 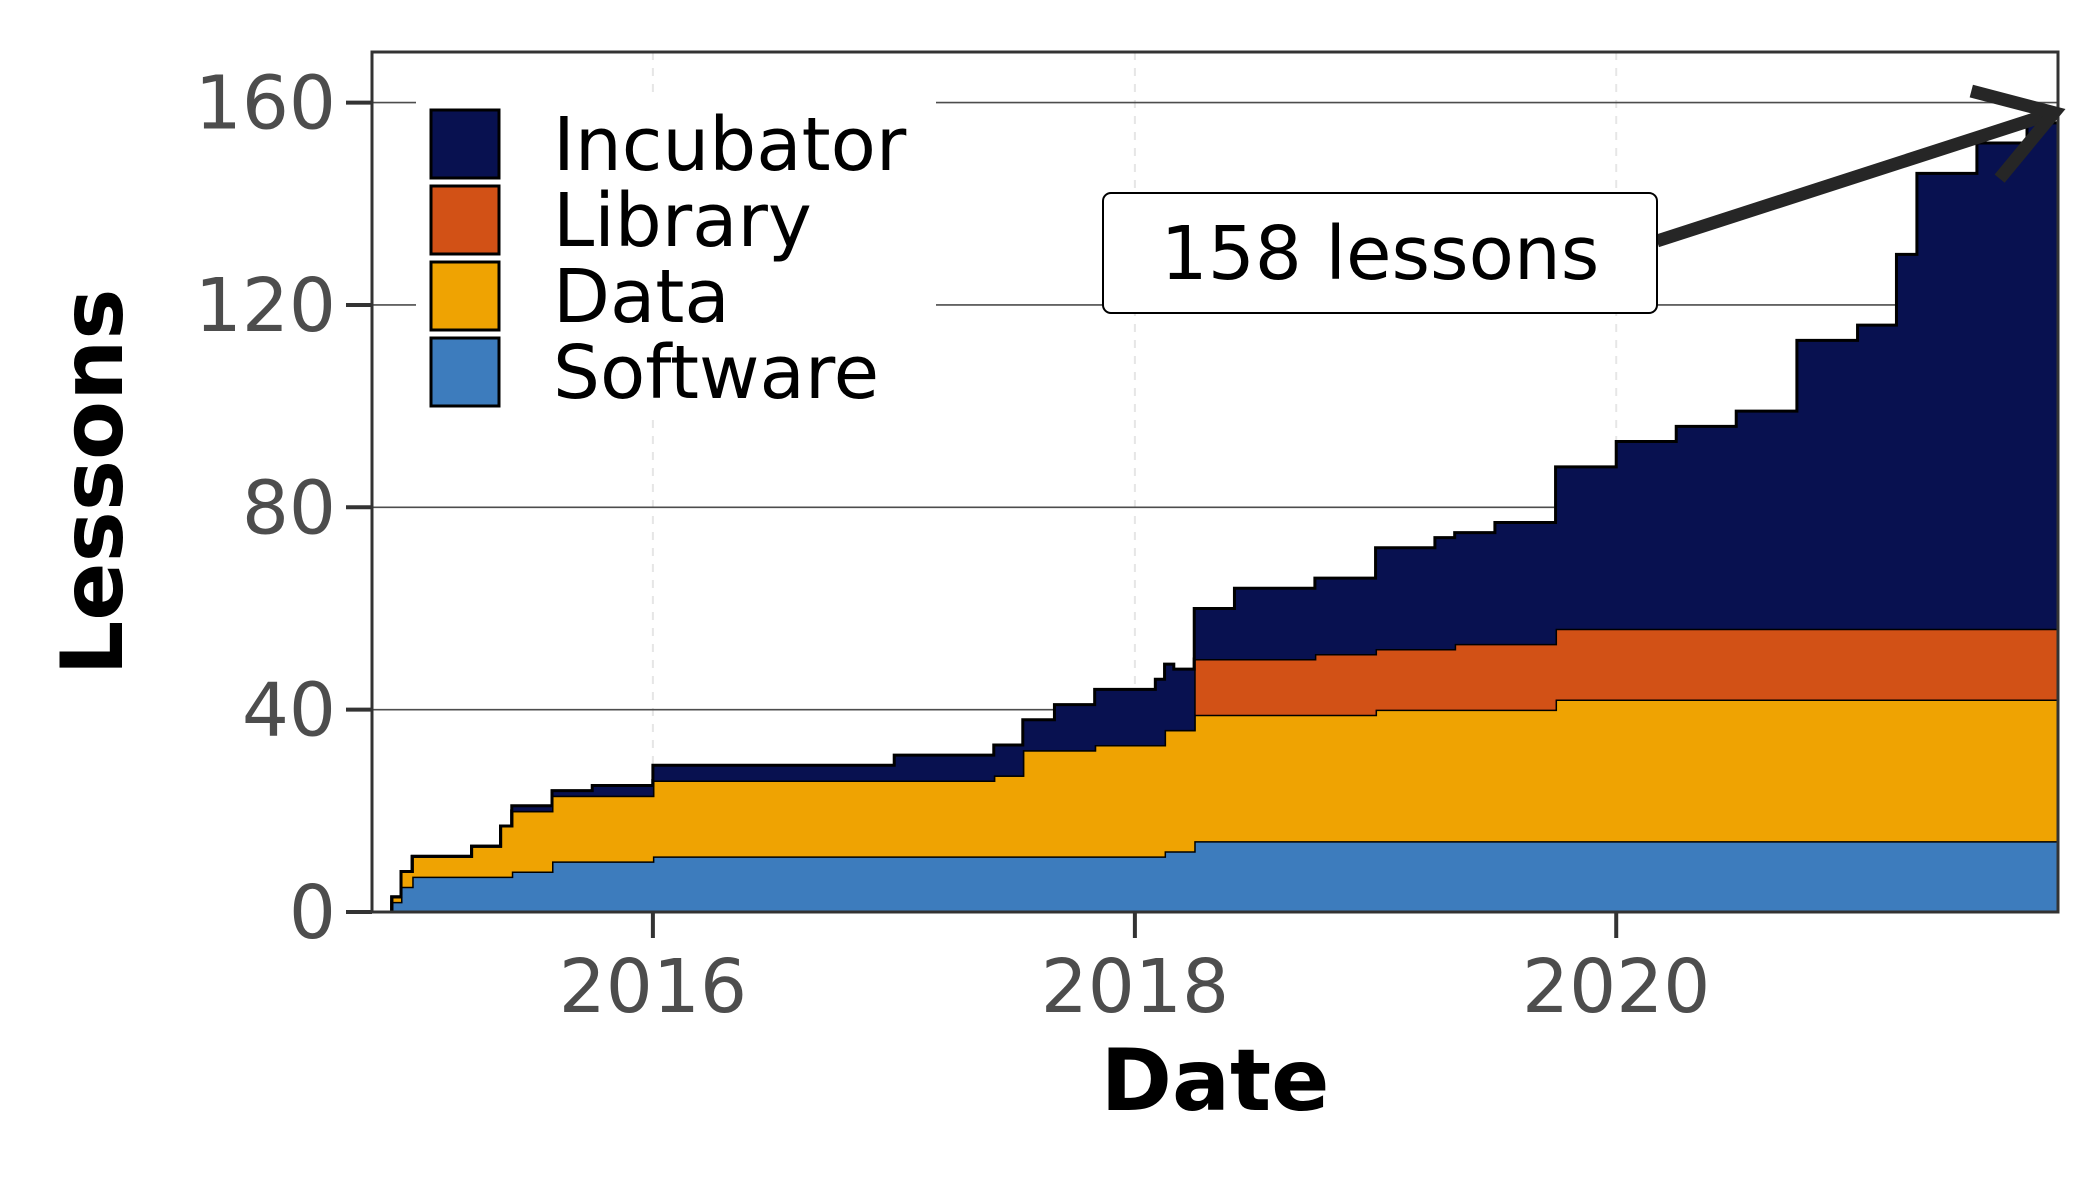 I want to click on area-data, so click(x=1215, y=805).